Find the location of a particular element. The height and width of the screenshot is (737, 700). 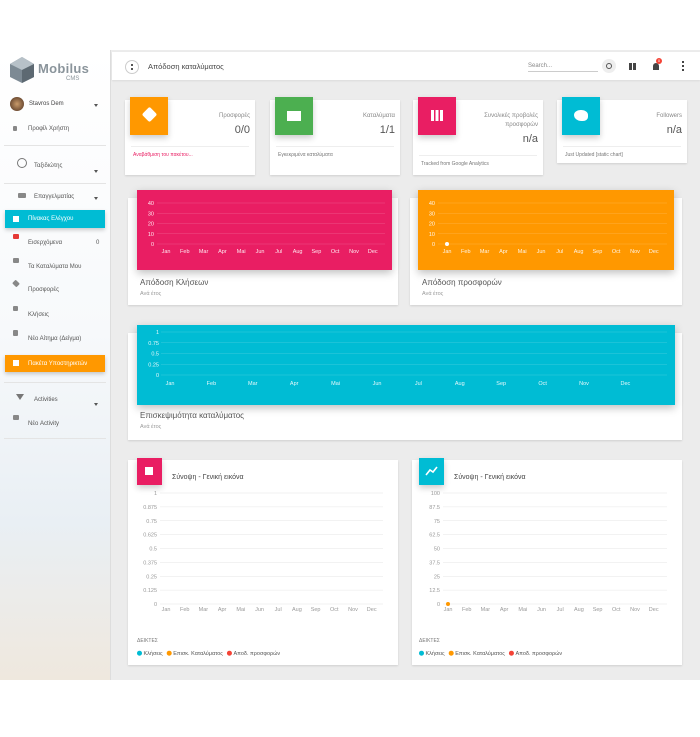

logo-icon is located at coordinates (22, 70).